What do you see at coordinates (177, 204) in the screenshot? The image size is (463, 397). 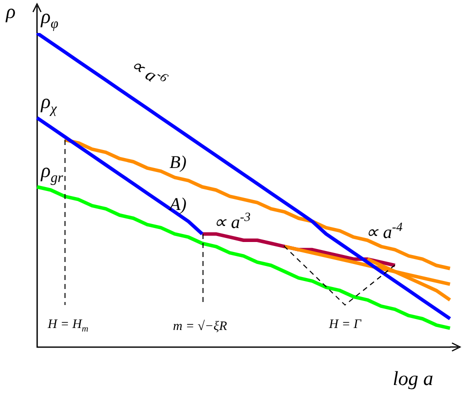 I see `annotation: A)` at bounding box center [177, 204].